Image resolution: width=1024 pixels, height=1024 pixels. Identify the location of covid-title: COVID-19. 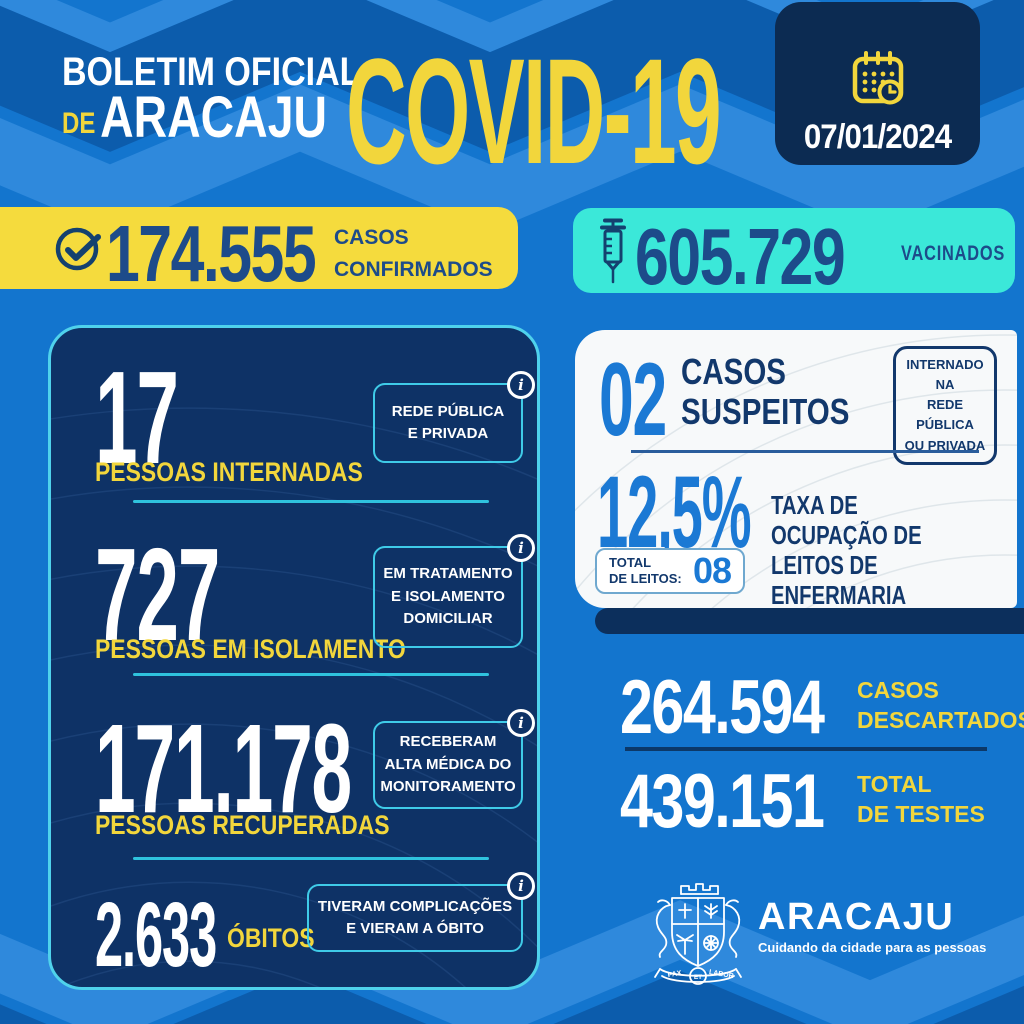
(534, 111).